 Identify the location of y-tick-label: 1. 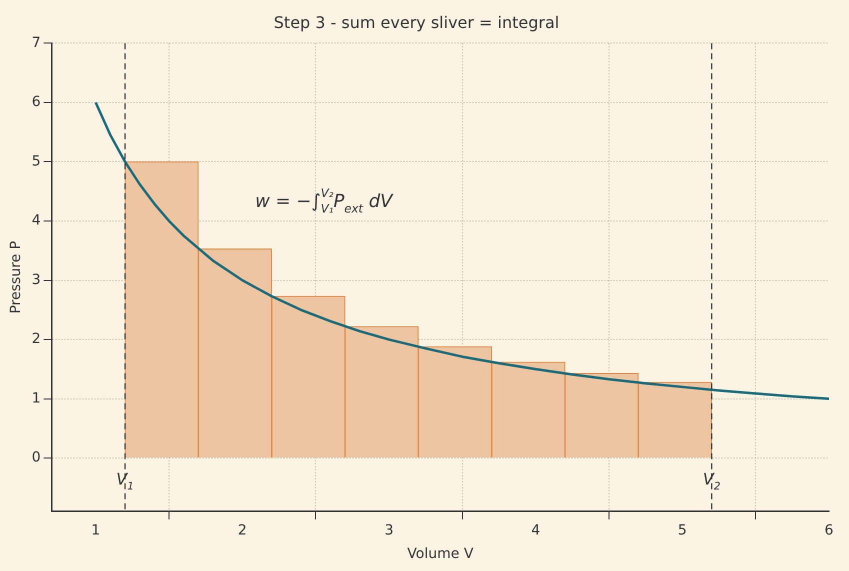
(36, 398).